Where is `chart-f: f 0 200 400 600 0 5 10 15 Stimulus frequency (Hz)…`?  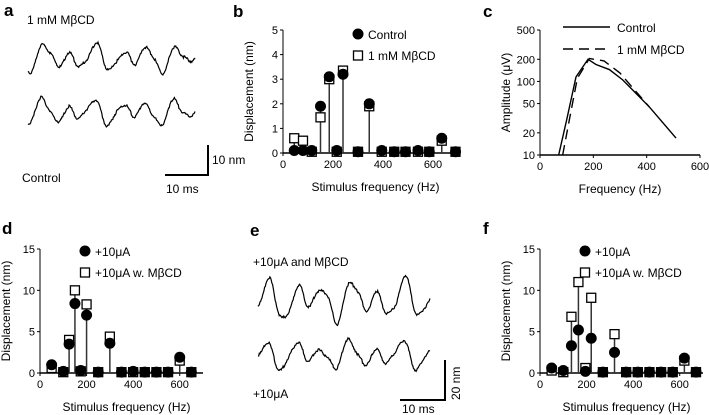
chart-f: f 0 200 400 600 0 5 10 15 Stimulus frequency (Hz)… is located at coordinates (593, 316).